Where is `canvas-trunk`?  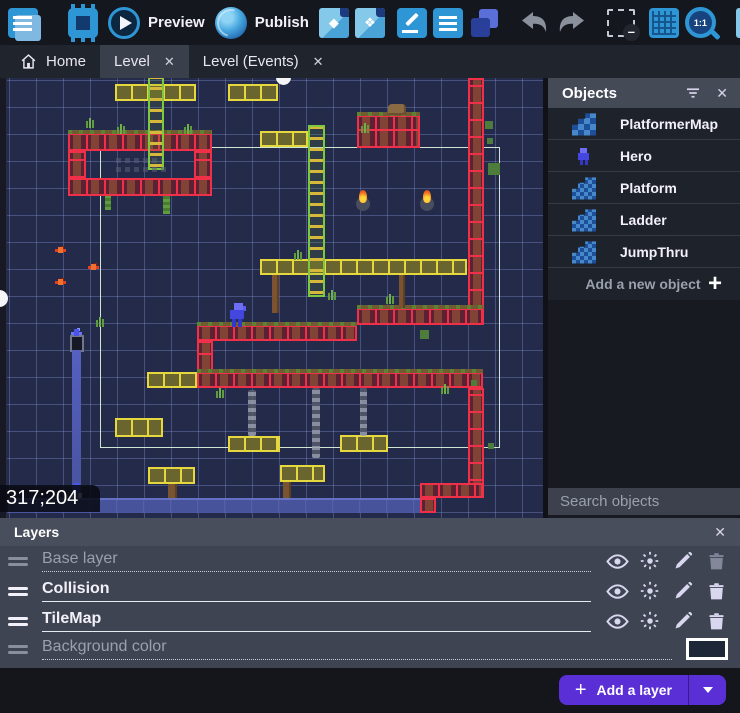 canvas-trunk is located at coordinates (287, 491).